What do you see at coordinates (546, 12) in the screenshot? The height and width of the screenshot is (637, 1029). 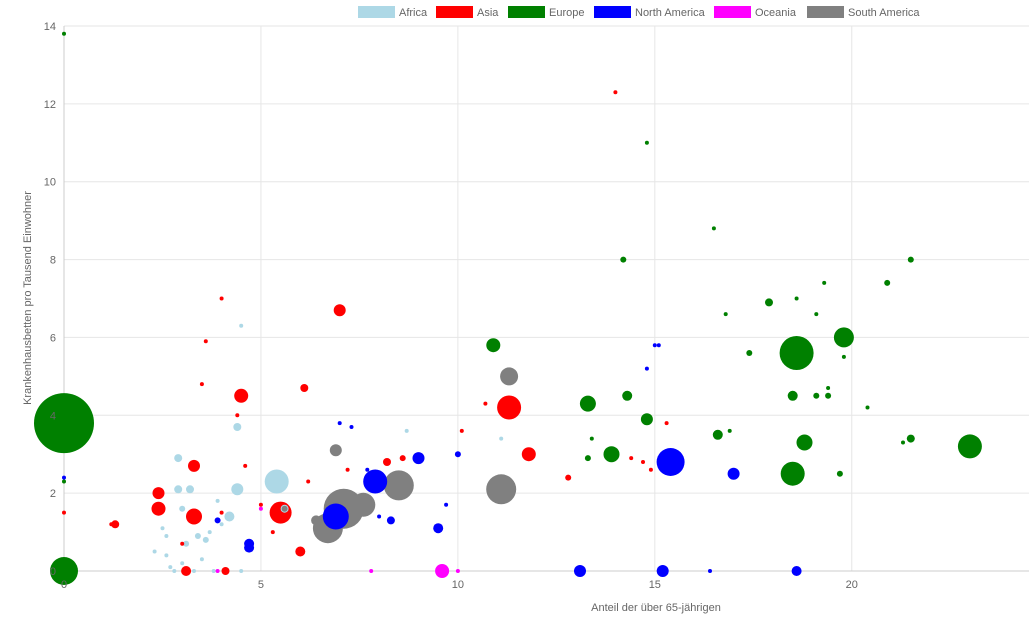 I see `legend-item-europe: Europe` at bounding box center [546, 12].